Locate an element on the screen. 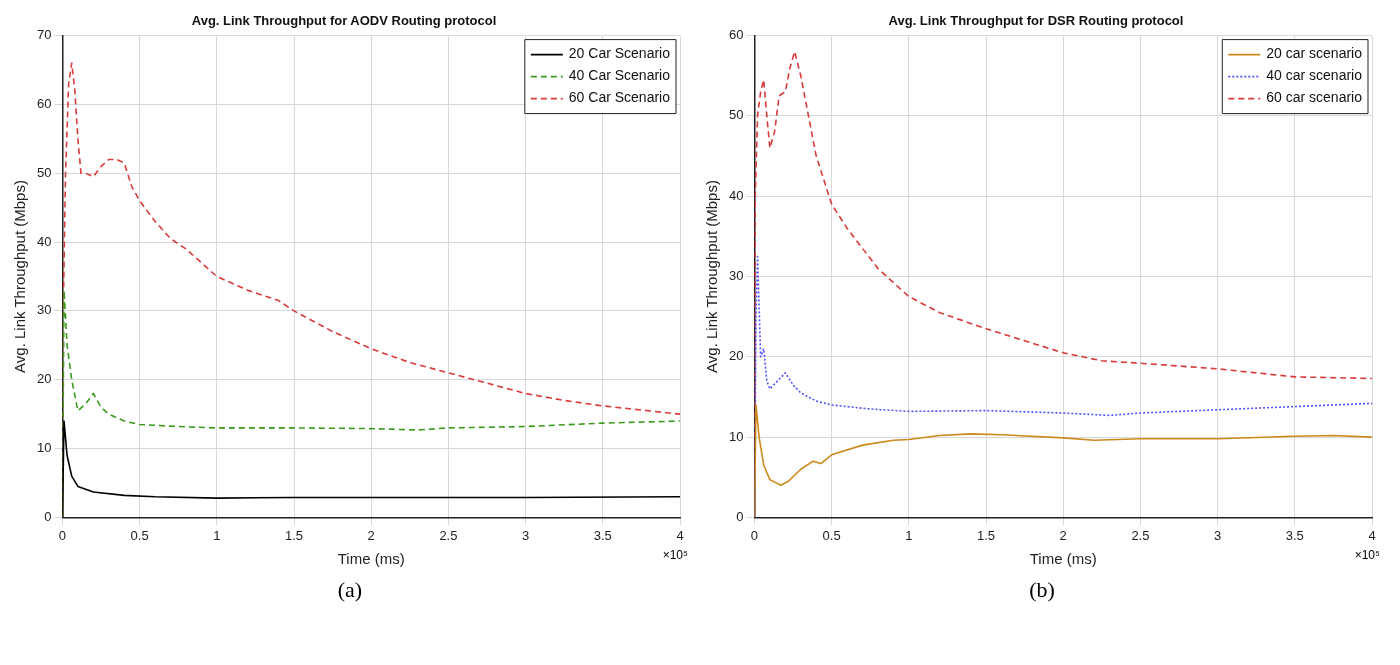 This screenshot has width=1400, height=665. legend-label: 20 car scenario is located at coordinates (1314, 53).